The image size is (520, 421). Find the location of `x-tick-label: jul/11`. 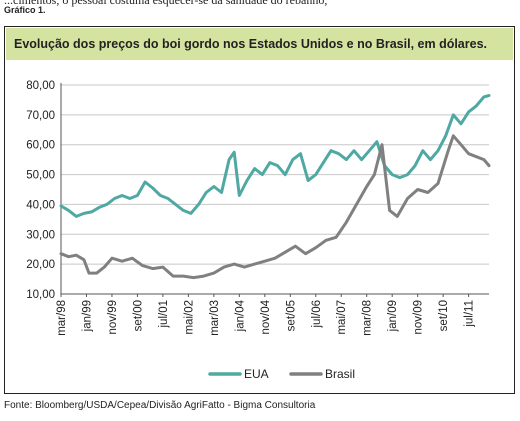

x-tick-label: jul/11 is located at coordinates (470, 314).